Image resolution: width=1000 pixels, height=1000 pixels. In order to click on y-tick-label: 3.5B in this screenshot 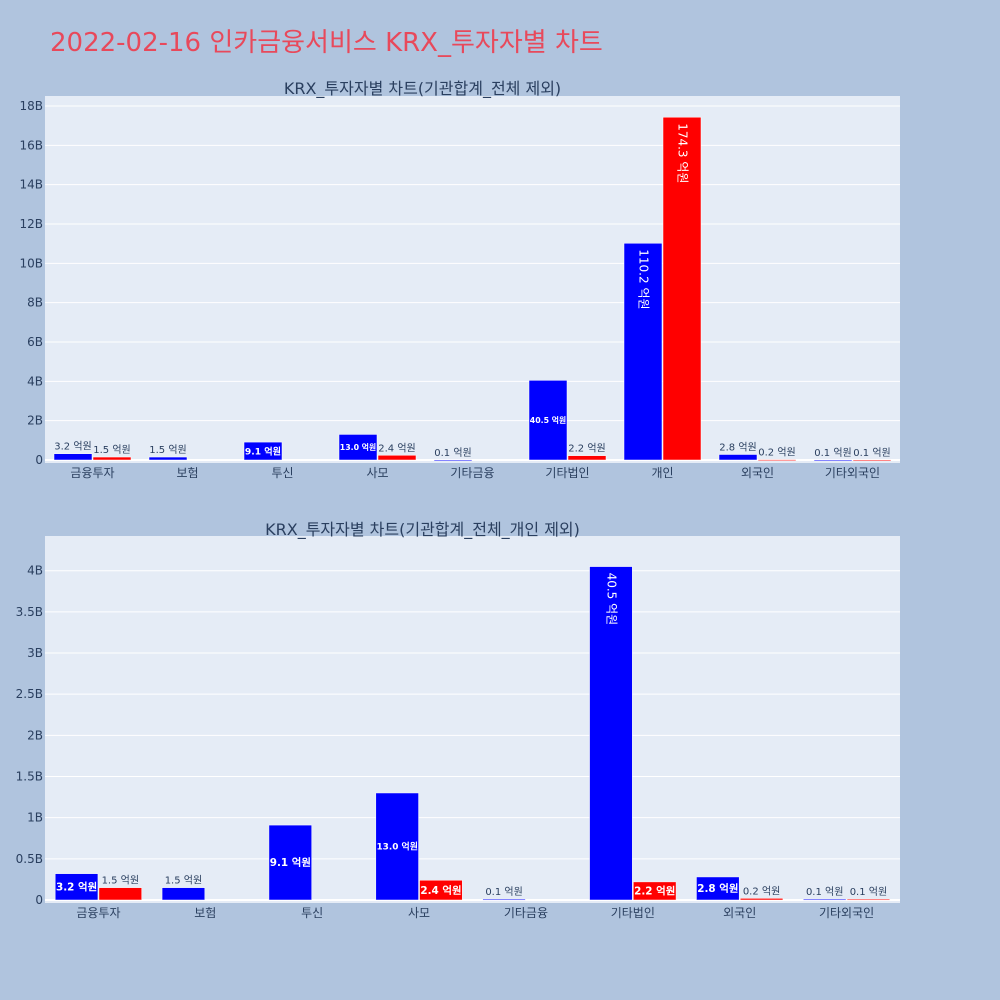, I will do `click(29, 612)`.